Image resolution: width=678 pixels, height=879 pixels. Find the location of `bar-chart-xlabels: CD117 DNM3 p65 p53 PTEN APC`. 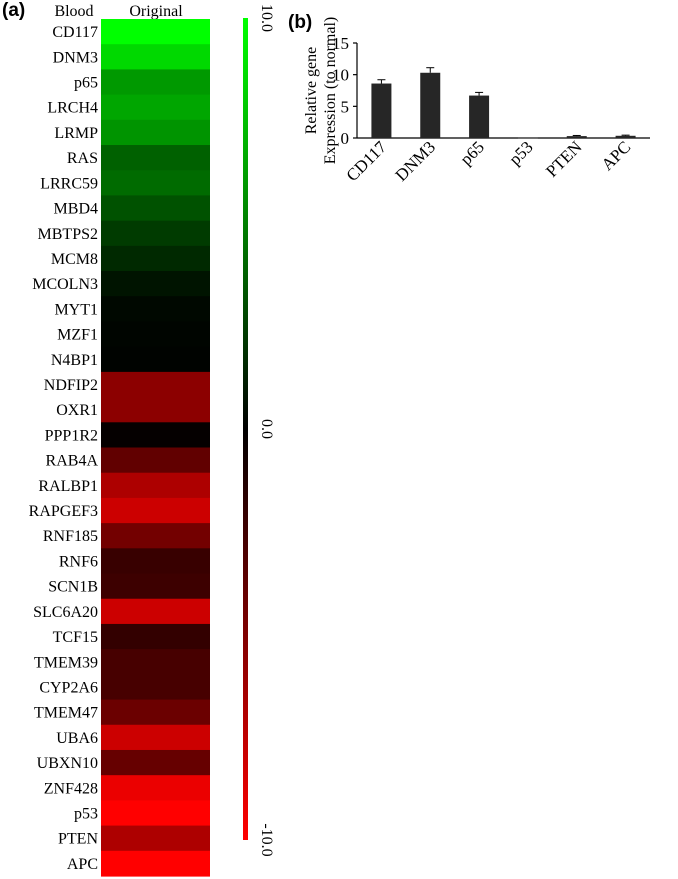

bar-chart-xlabels: CD117 DNM3 p65 p53 PTEN APC is located at coordinates (489, 161).